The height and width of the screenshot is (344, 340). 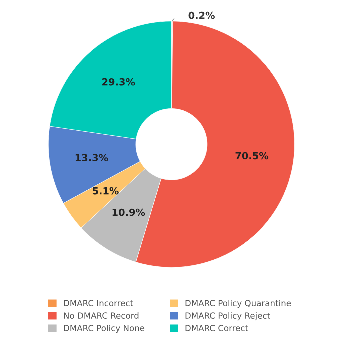 I want to click on data-label: 10.9%, so click(x=129, y=212).